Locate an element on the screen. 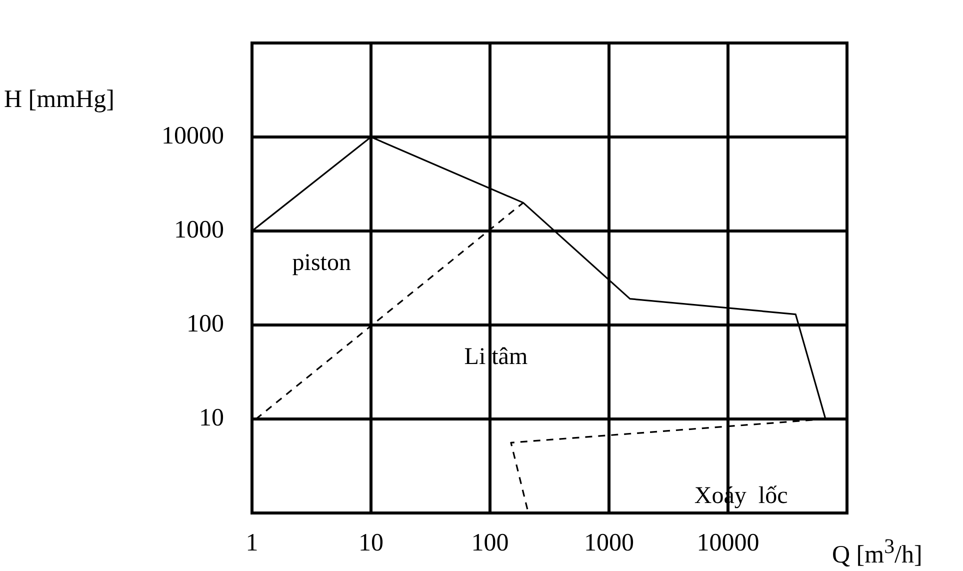 The image size is (963, 571). x-tick-label: 10000 is located at coordinates (728, 543).